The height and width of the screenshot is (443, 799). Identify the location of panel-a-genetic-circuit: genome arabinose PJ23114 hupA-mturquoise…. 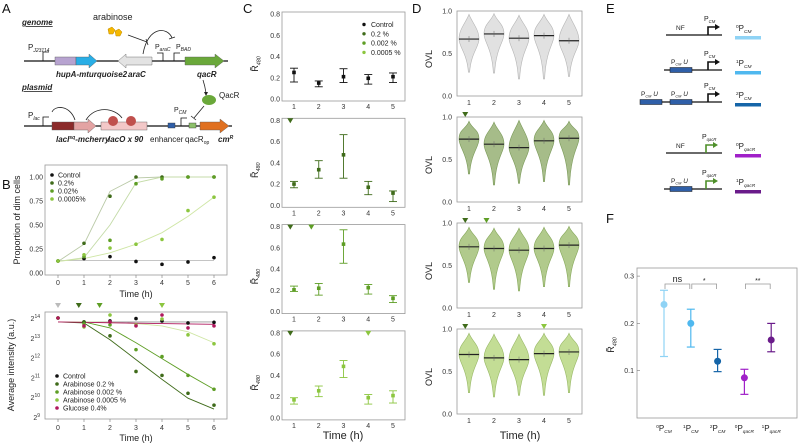
(130, 79).